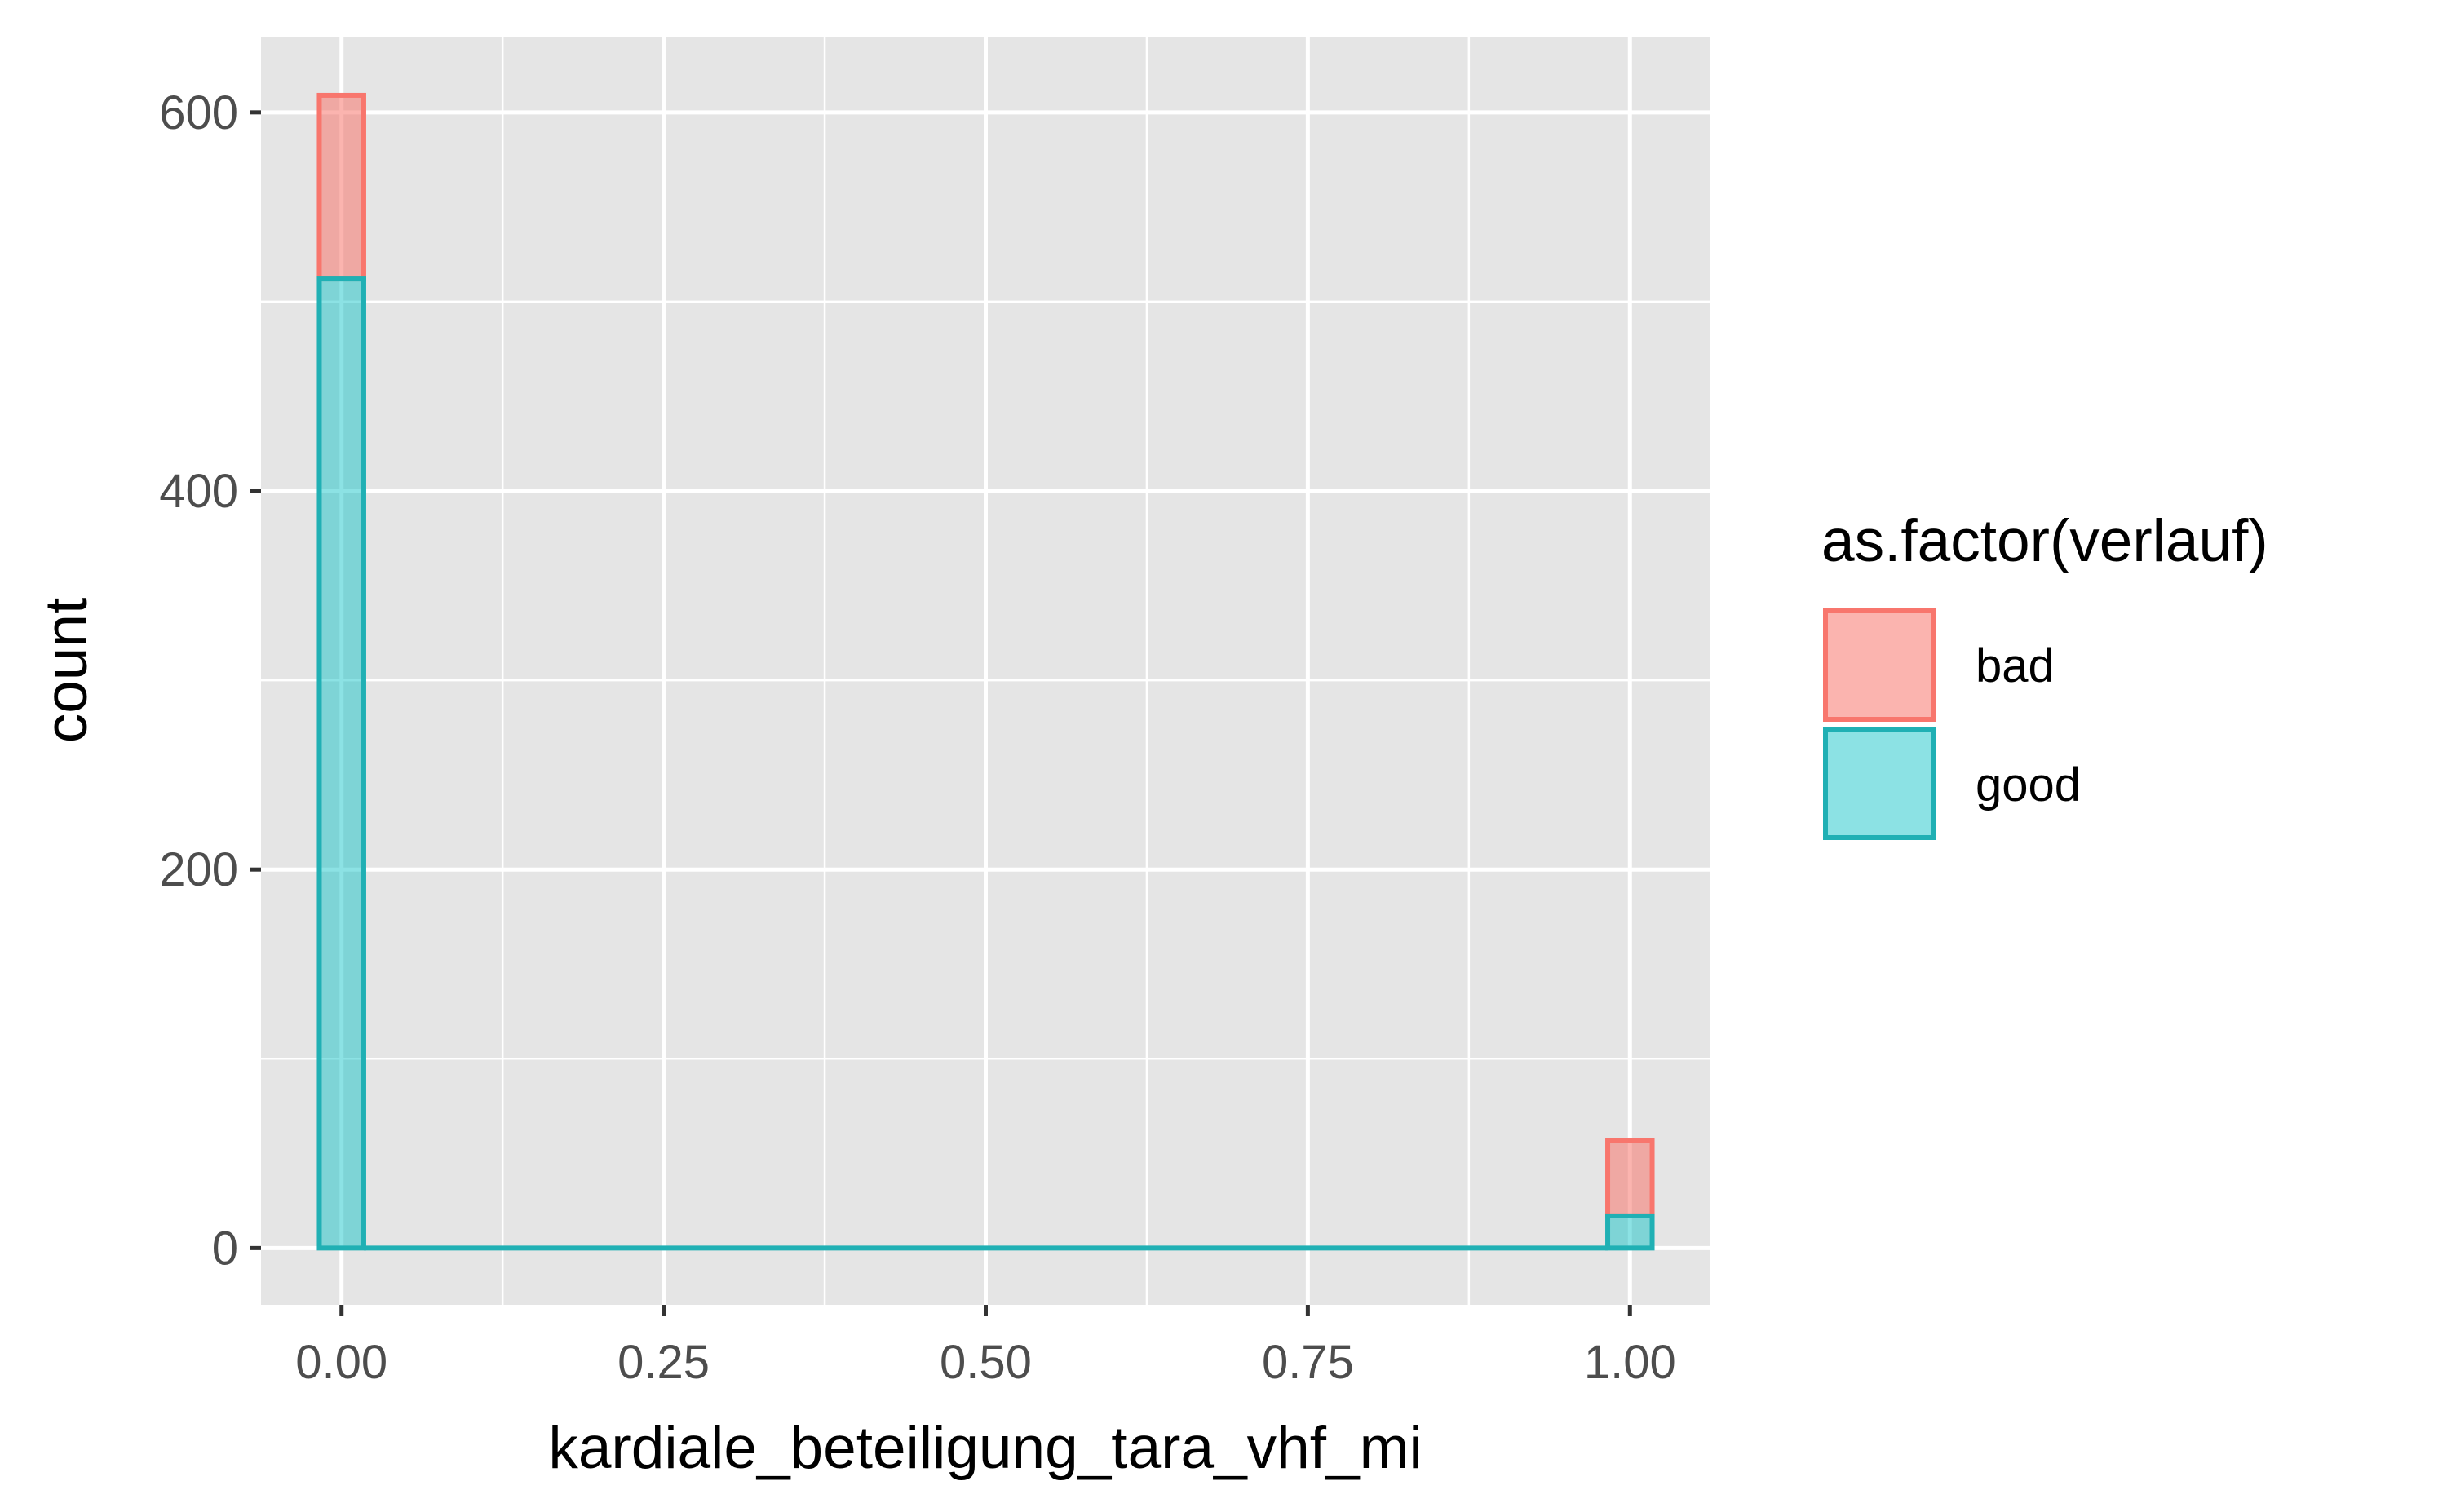 The height and width of the screenshot is (1512, 2447). I want to click on x-tick-label: 0.50, so click(986, 1362).